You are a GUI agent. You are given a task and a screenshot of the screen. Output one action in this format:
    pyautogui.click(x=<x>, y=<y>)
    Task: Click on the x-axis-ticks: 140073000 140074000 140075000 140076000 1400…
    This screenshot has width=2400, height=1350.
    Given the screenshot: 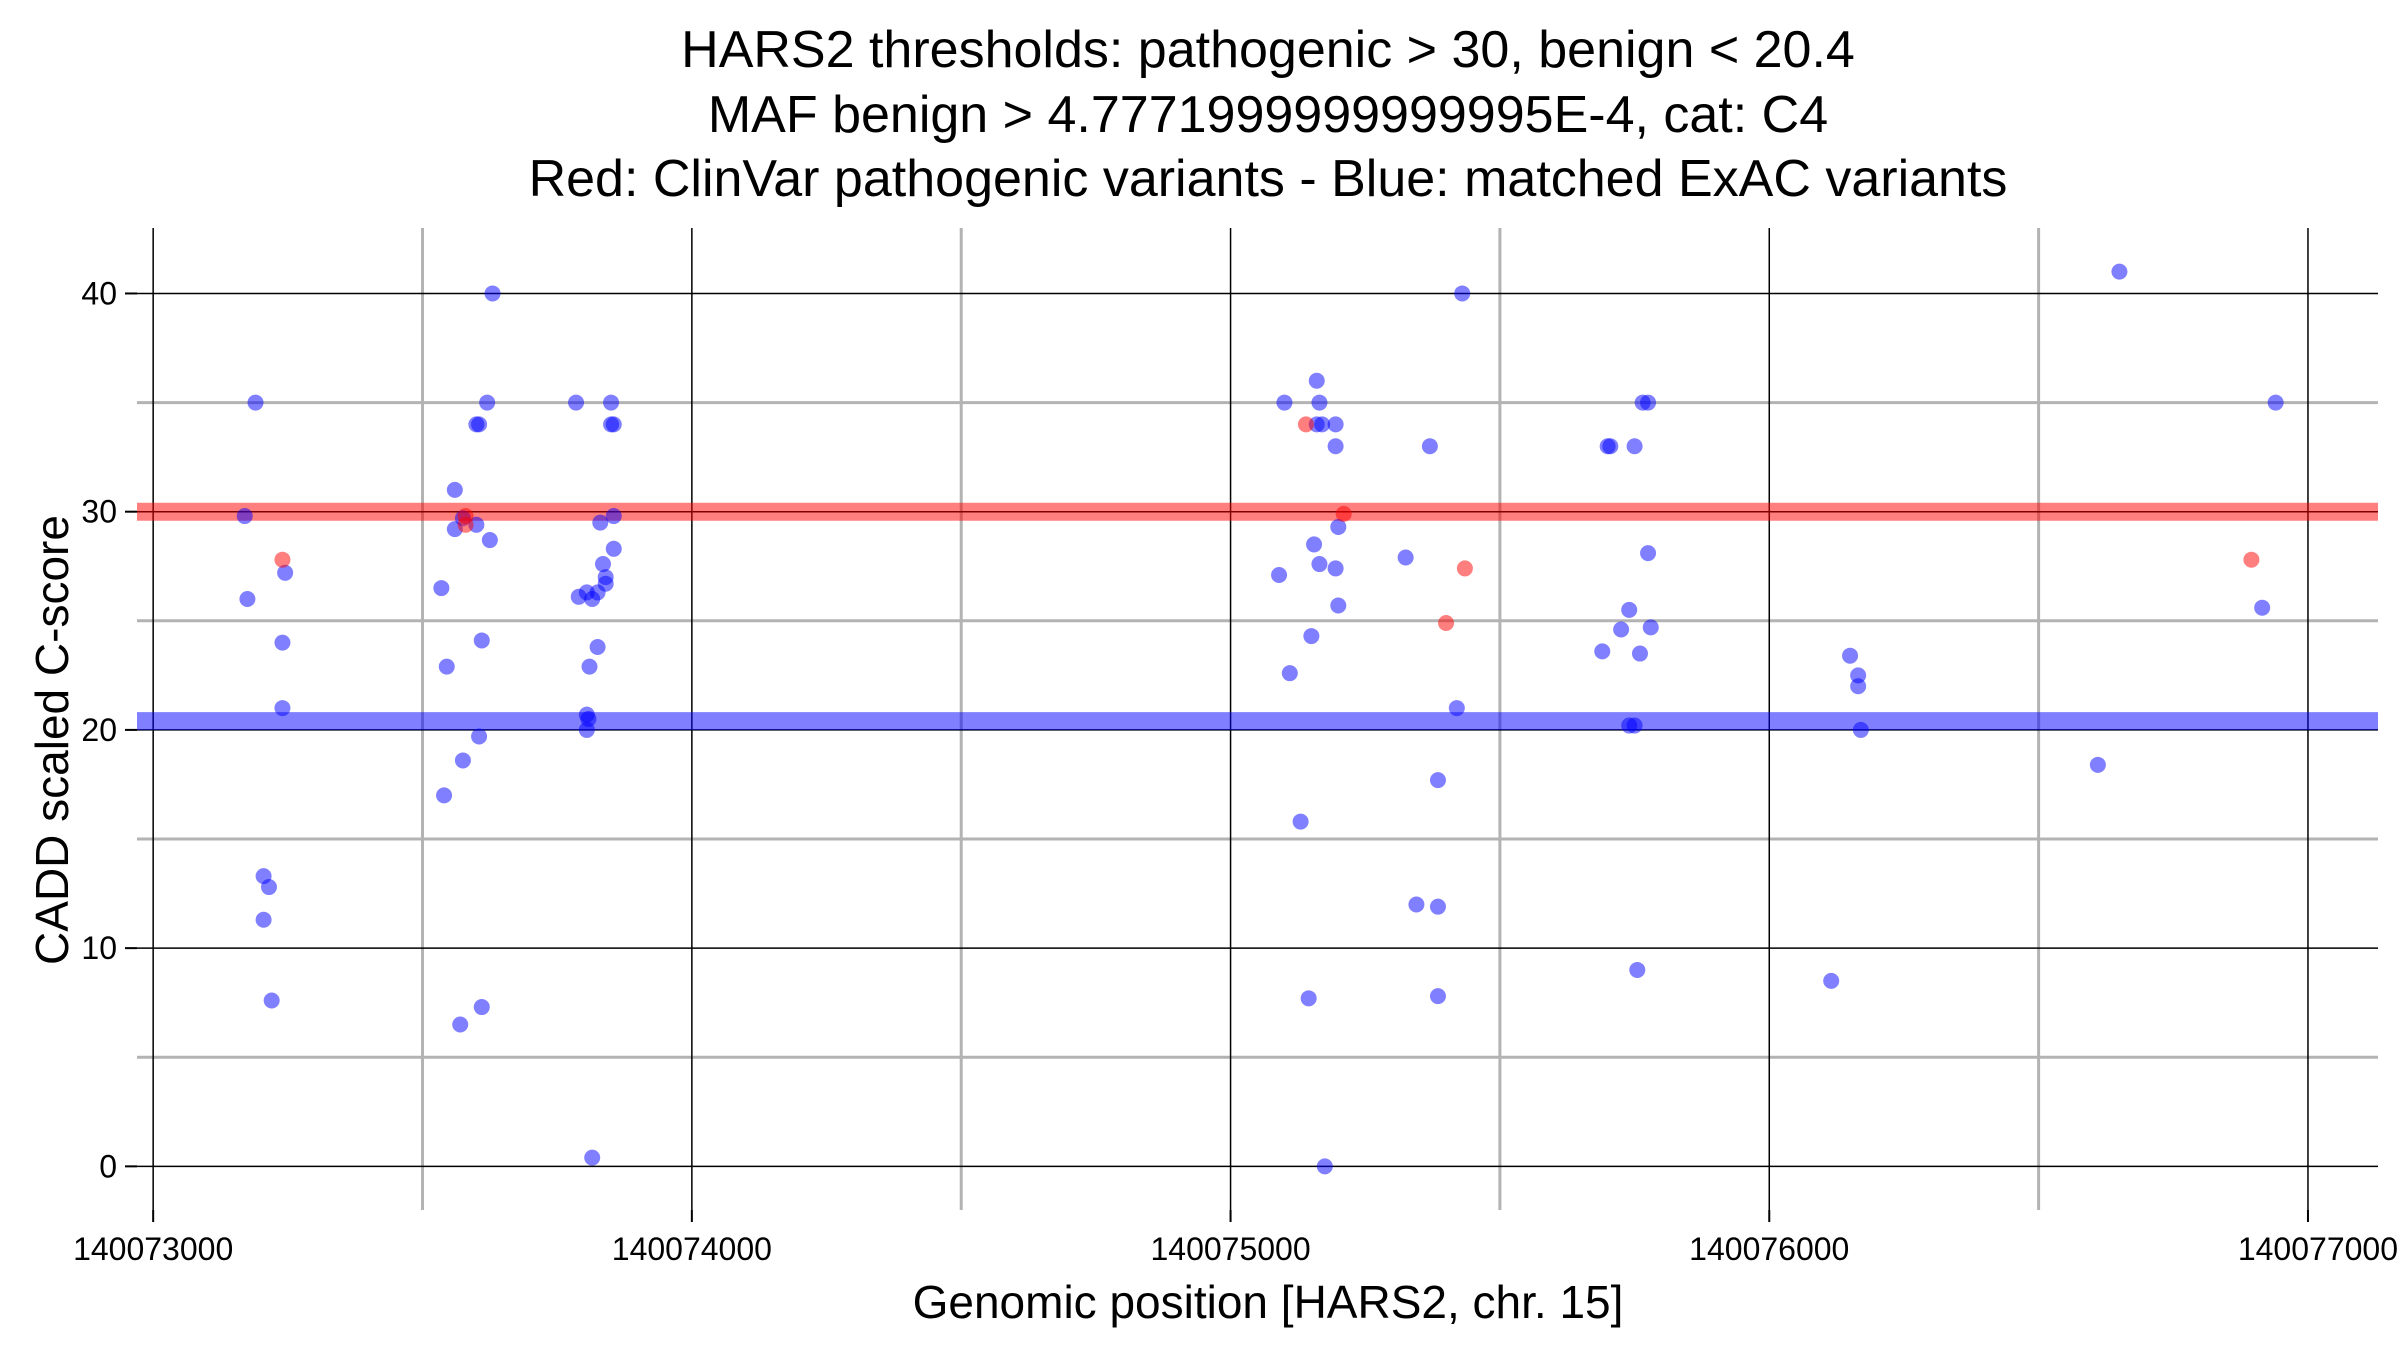 What is the action you would take?
    pyautogui.click(x=1235, y=1238)
    